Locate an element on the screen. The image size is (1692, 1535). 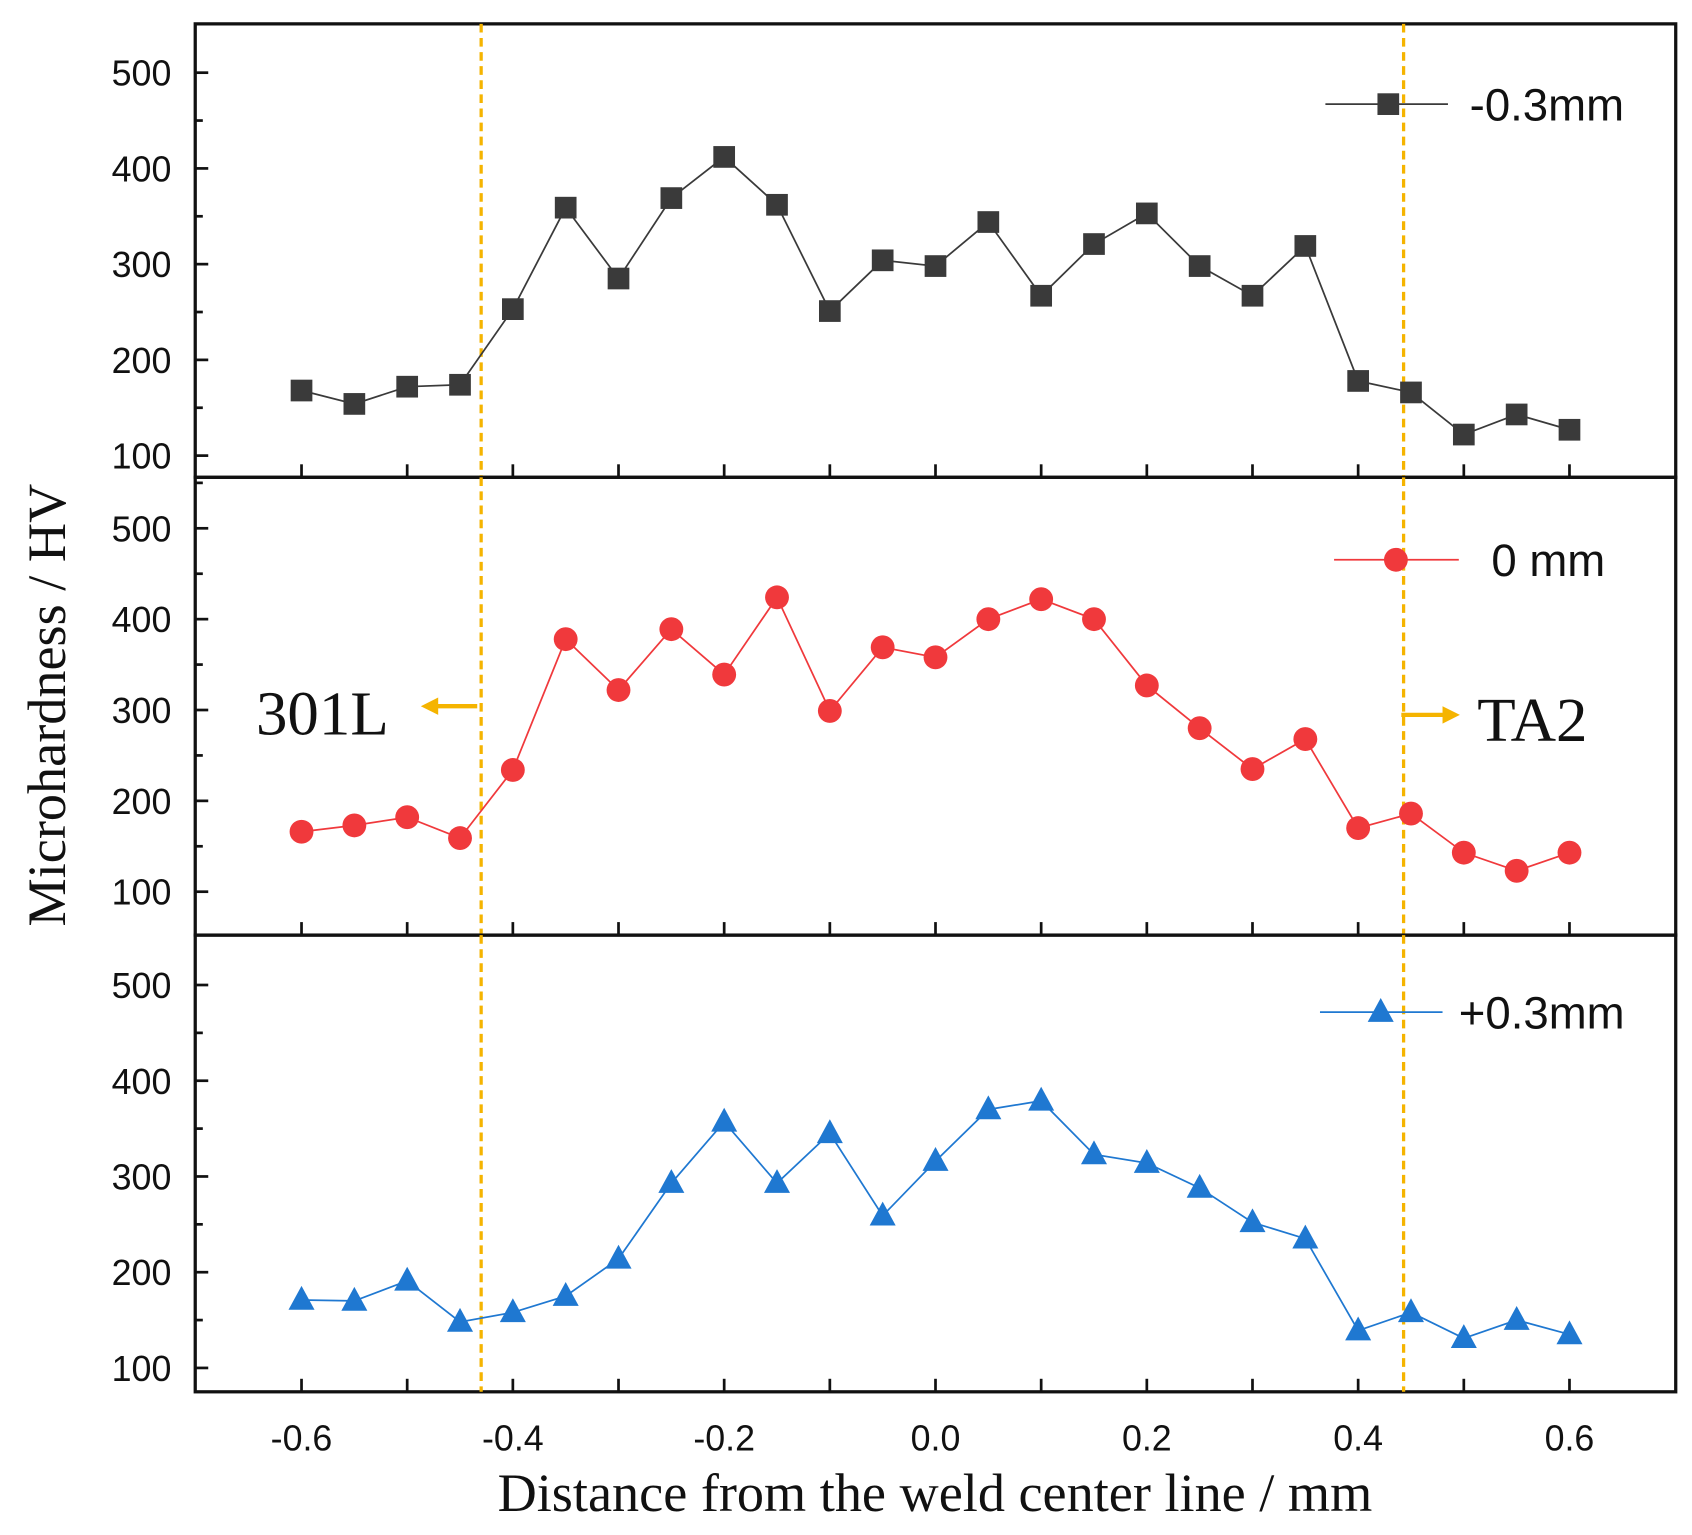
x-tick-label: -0.2 is located at coordinates (724, 1438).